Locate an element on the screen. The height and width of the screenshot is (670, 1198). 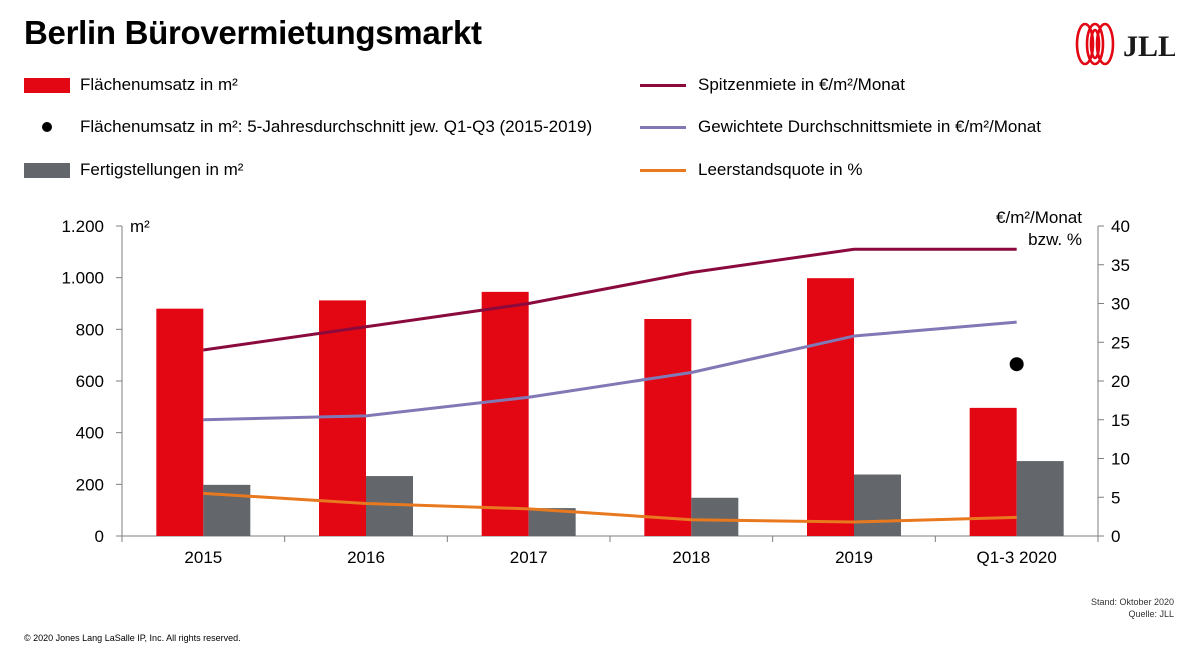
legend-item-fertigstellungen: Fertigstellungen in m² is located at coordinates (133, 170).